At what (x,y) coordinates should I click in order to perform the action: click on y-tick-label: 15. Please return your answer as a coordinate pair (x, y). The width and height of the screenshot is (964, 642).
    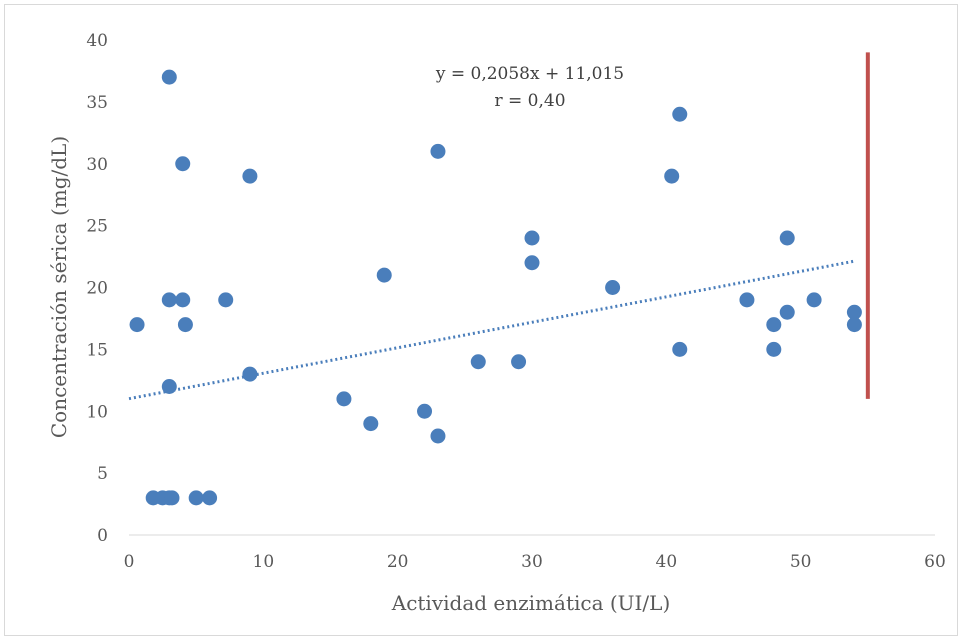
    Looking at the image, I should click on (97, 350).